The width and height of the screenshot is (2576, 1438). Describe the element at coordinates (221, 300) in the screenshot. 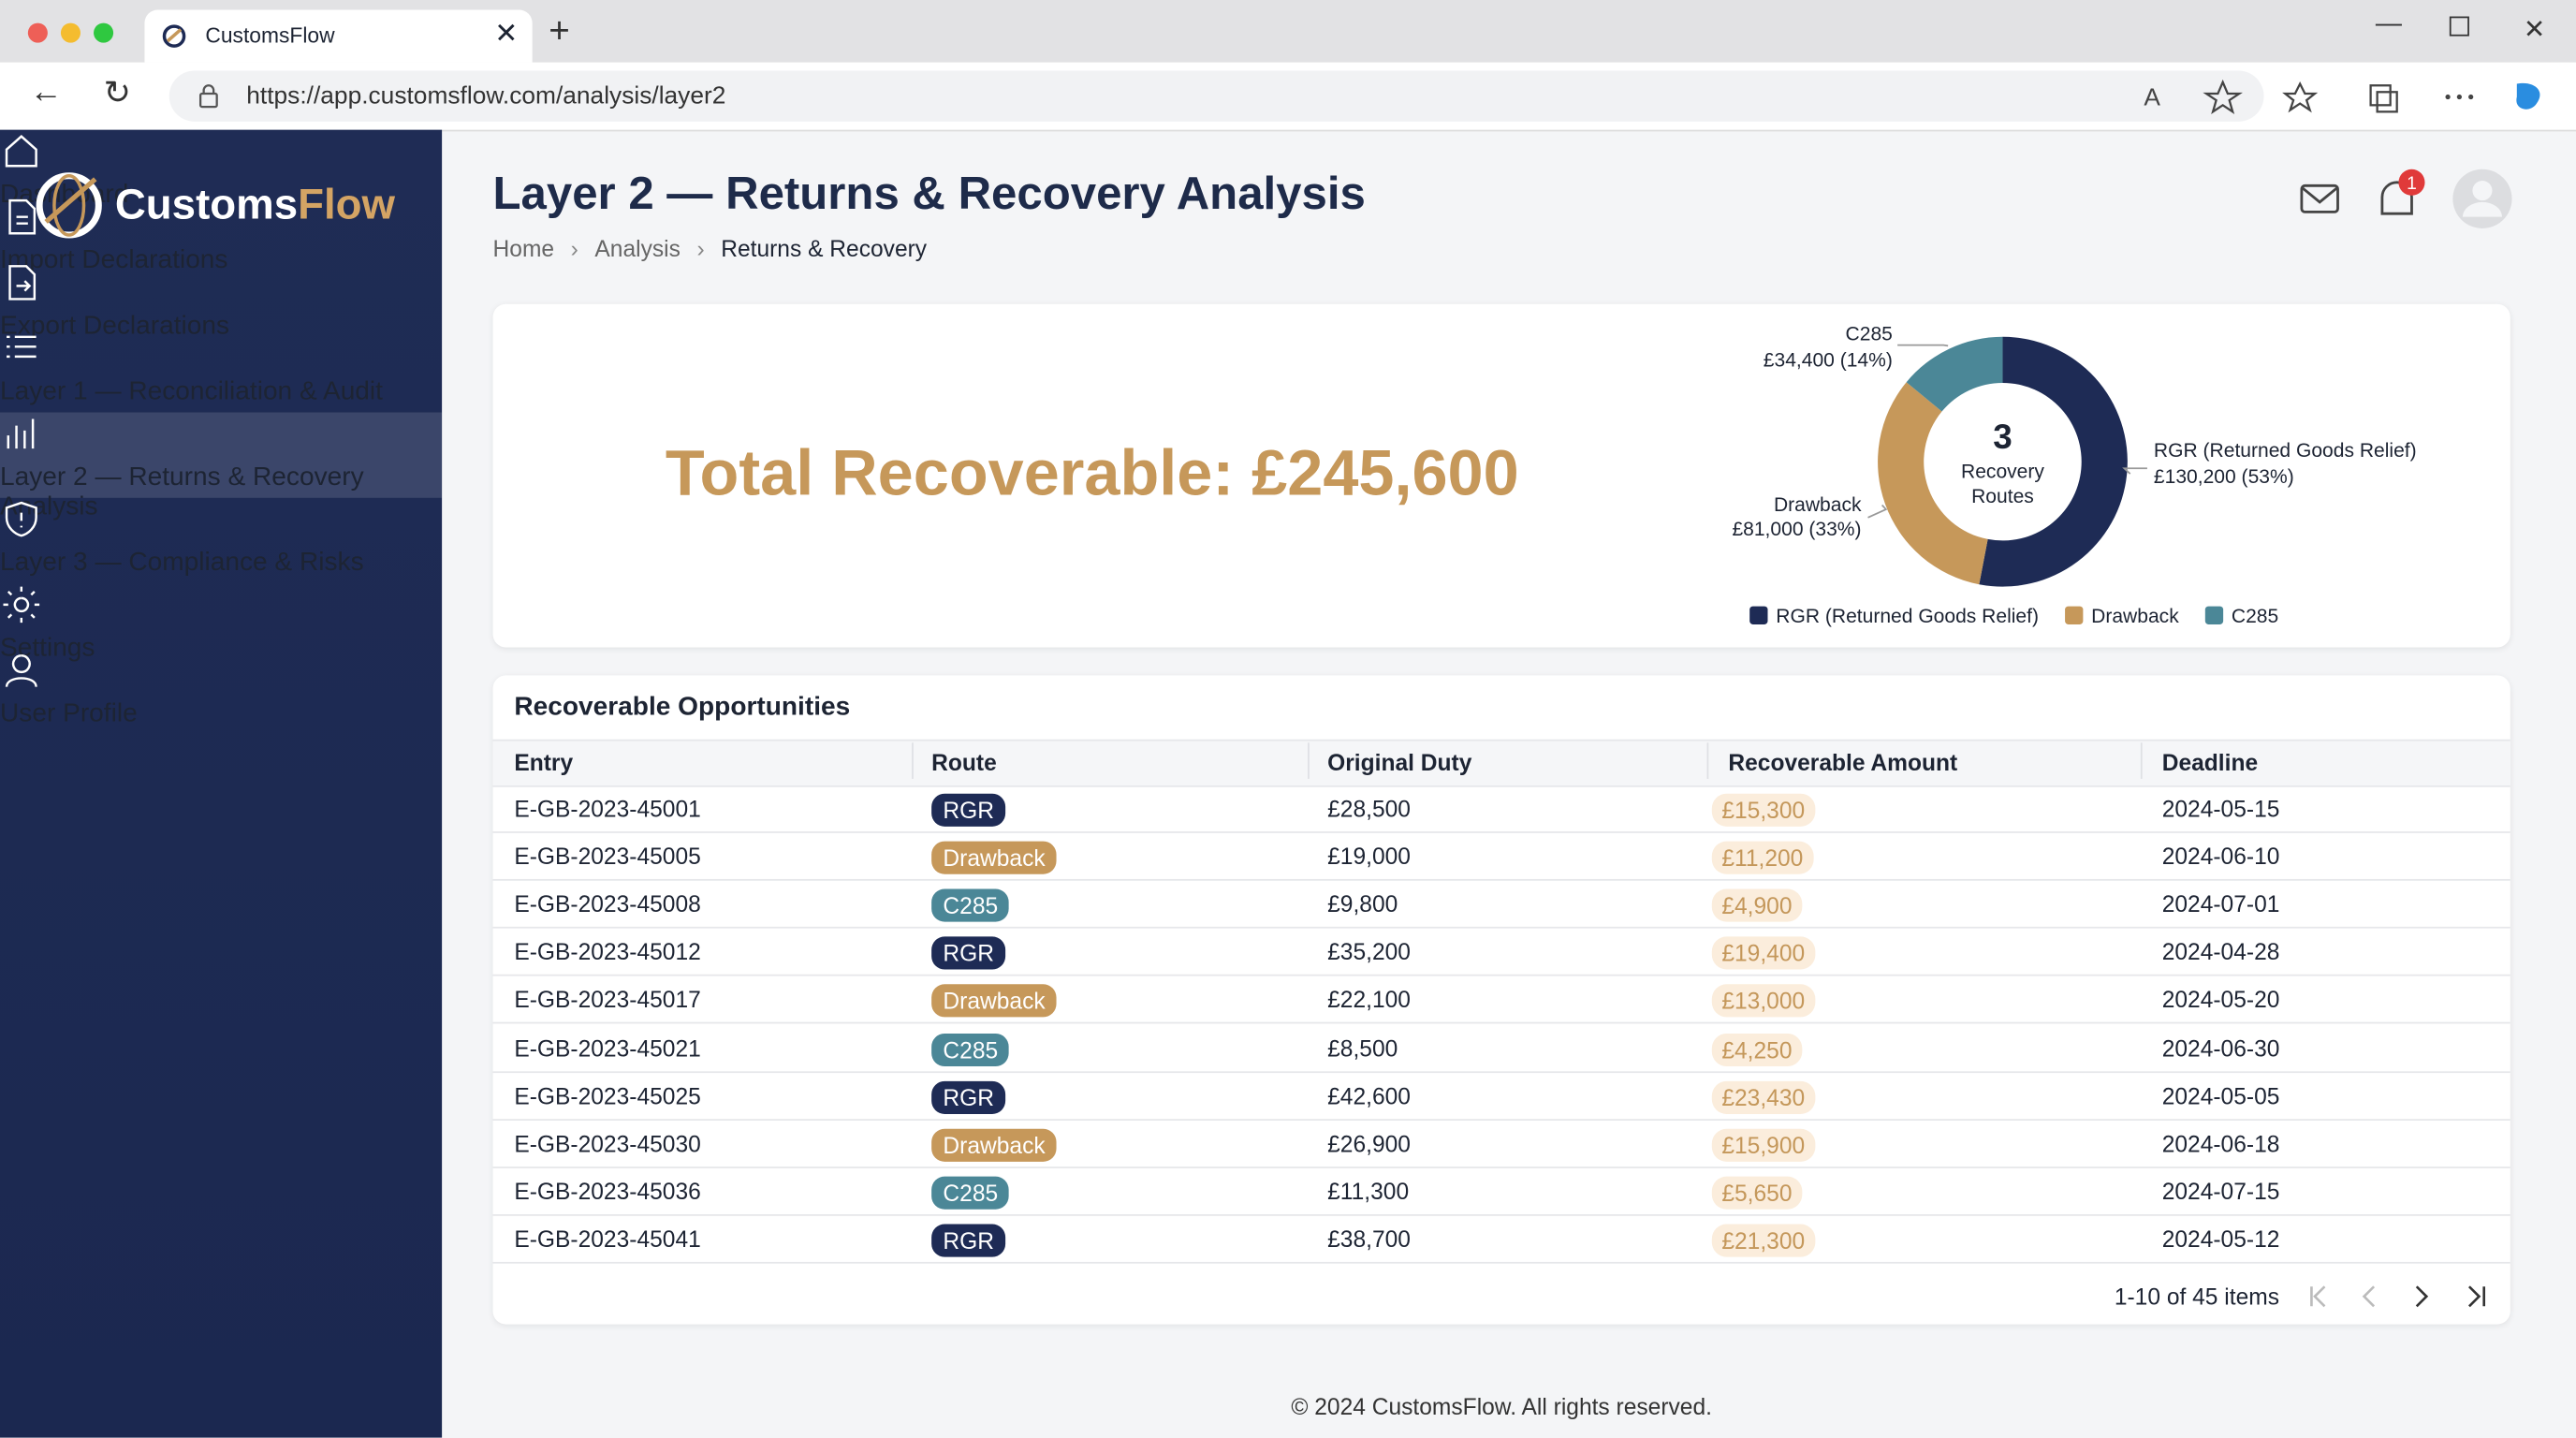

I see `nav-item: Export Declarations` at that location.